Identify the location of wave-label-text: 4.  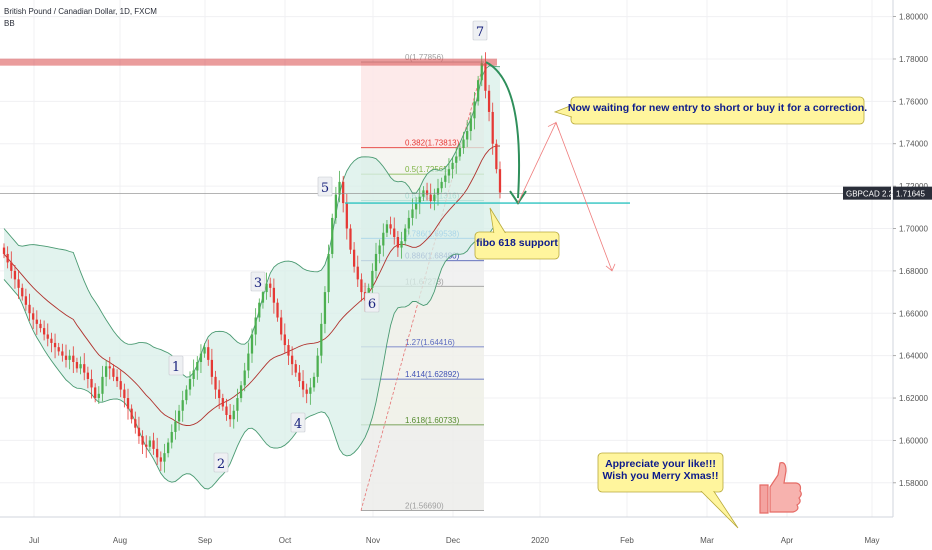
(298, 424).